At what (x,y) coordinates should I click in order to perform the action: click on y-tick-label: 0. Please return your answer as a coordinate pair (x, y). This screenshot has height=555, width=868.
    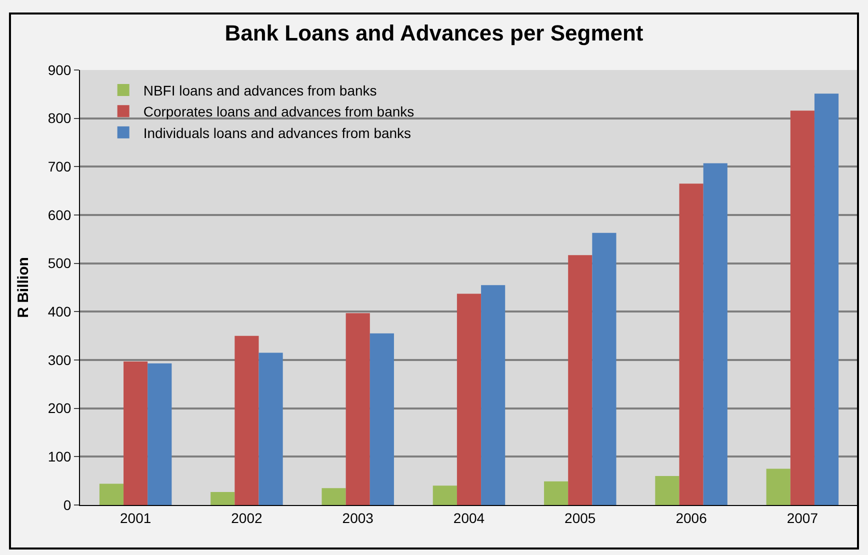
    Looking at the image, I should click on (67, 504).